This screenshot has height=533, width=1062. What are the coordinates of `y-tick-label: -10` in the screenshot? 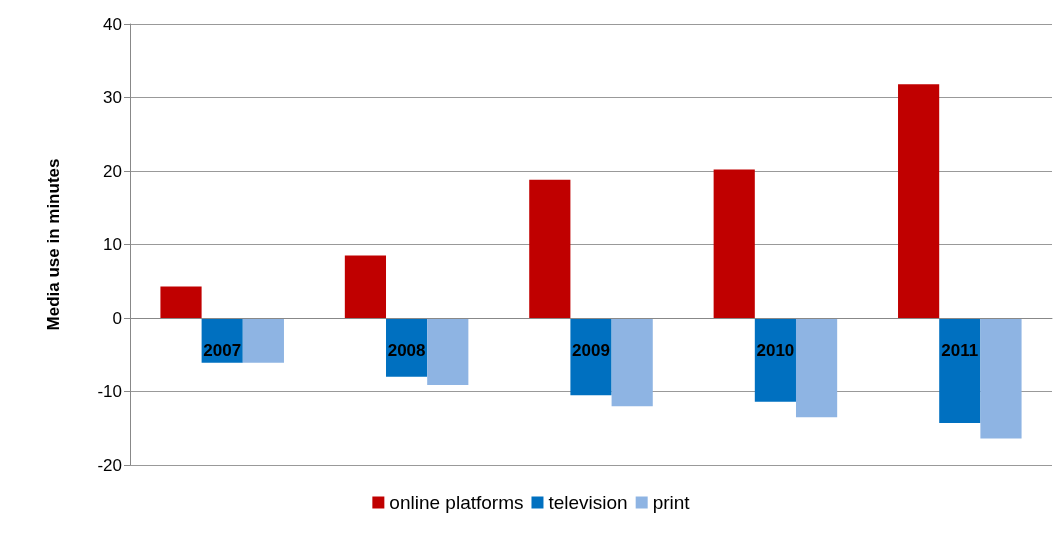 It's located at (109, 391).